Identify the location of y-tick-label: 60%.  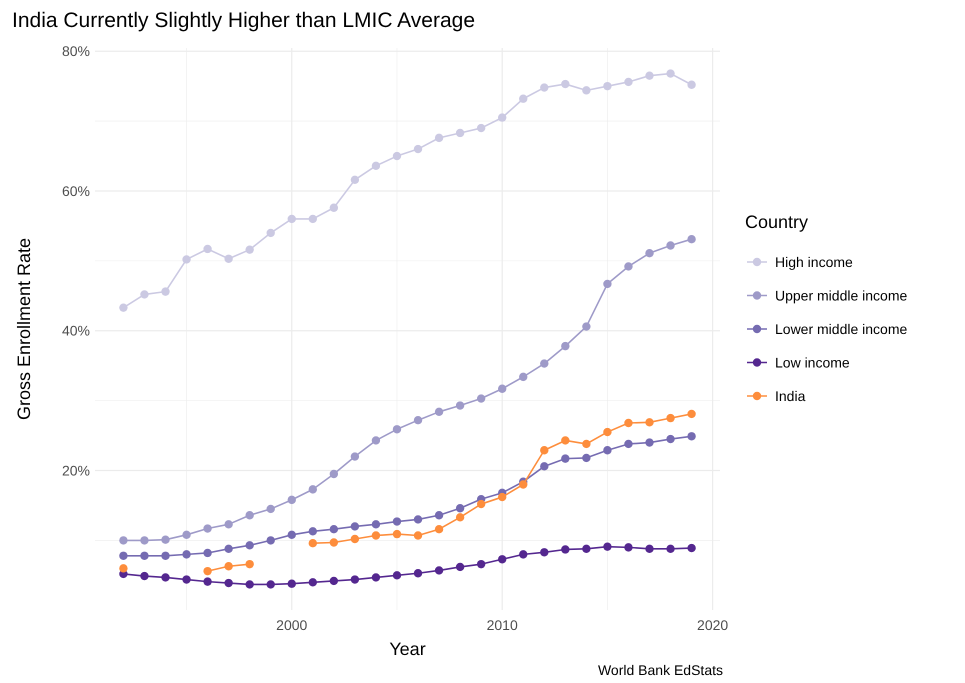
(76, 190).